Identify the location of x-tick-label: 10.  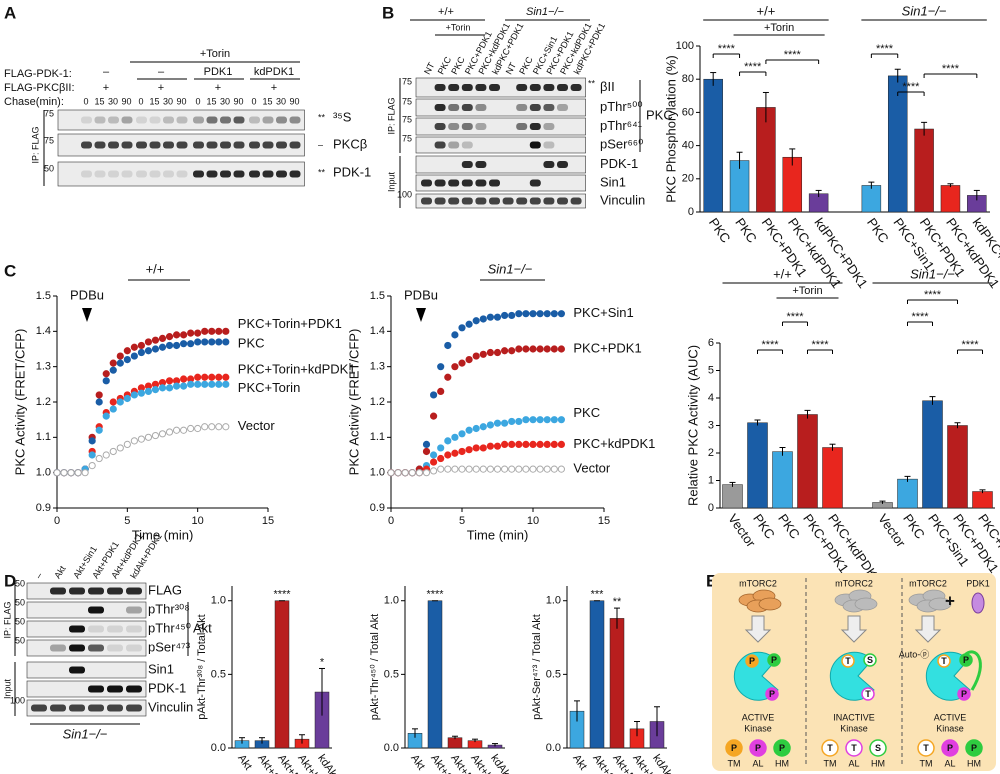
(533, 521).